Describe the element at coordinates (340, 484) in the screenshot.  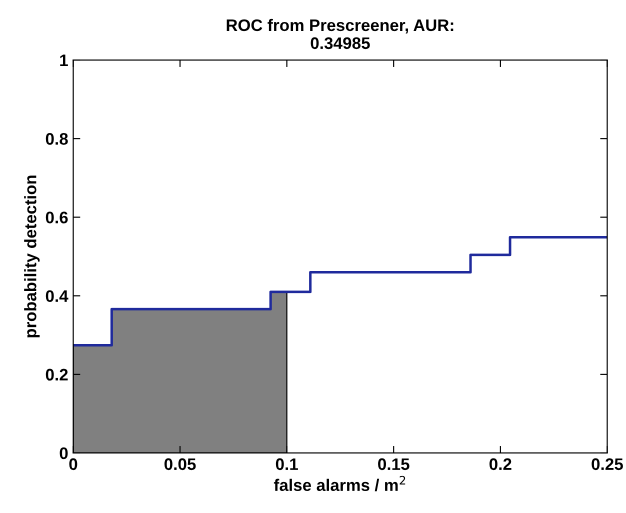
I see `x-axis-title: false alarms / m$^{2}$` at that location.